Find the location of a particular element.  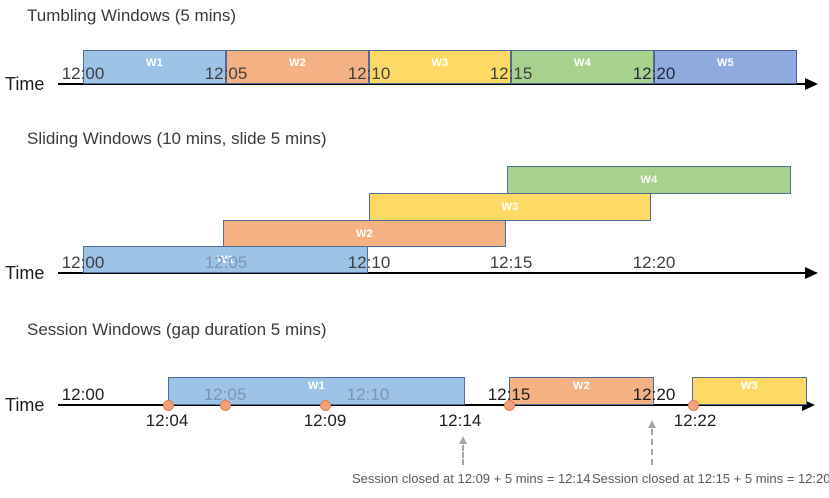

sliding-tick-1215: 12:15 is located at coordinates (511, 262).